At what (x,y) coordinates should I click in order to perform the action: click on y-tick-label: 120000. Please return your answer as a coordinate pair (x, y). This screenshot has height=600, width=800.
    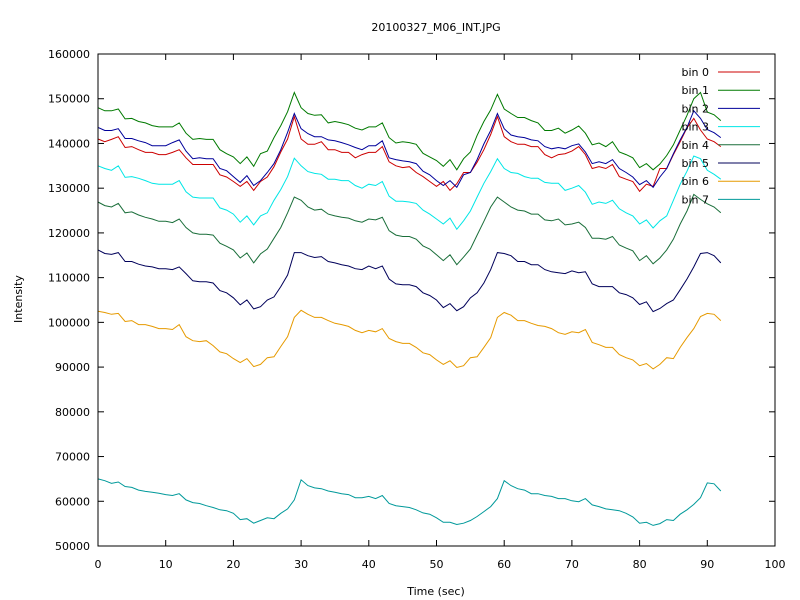
    Looking at the image, I should click on (69, 233).